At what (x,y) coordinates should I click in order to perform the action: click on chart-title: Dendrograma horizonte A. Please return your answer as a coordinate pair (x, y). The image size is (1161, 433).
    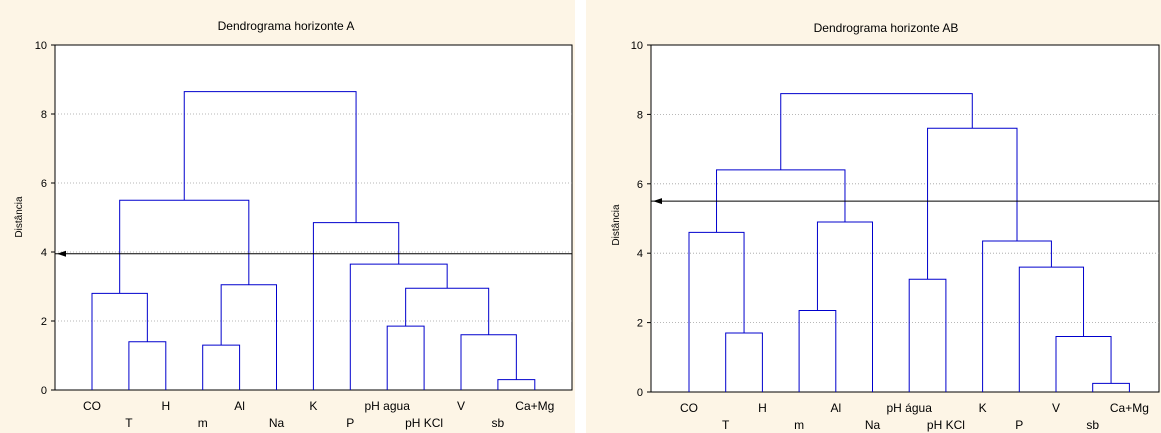
    Looking at the image, I should click on (286, 26).